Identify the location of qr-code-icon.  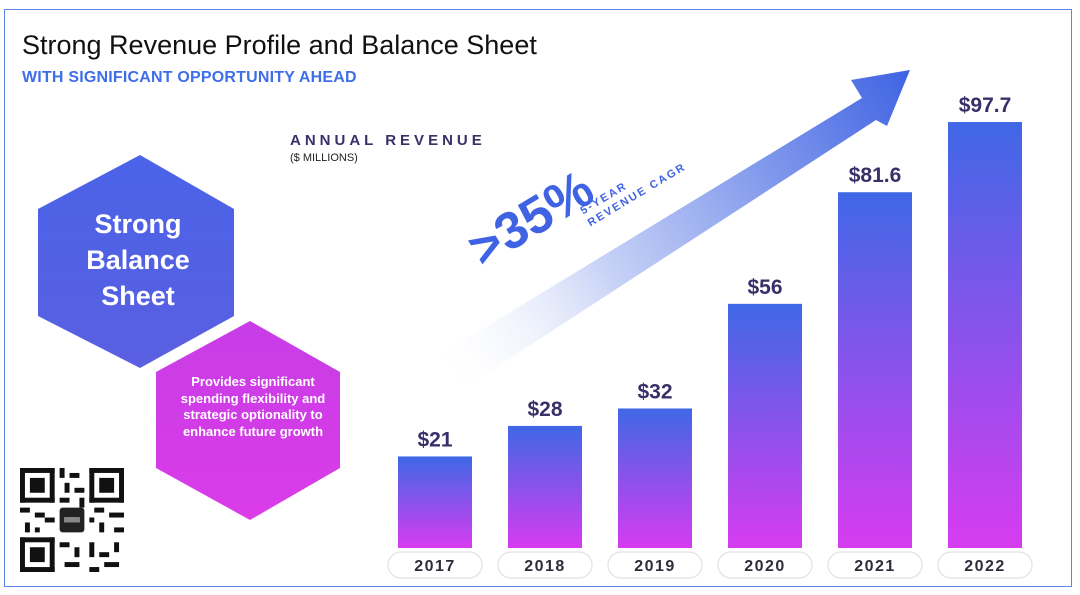
(72, 520).